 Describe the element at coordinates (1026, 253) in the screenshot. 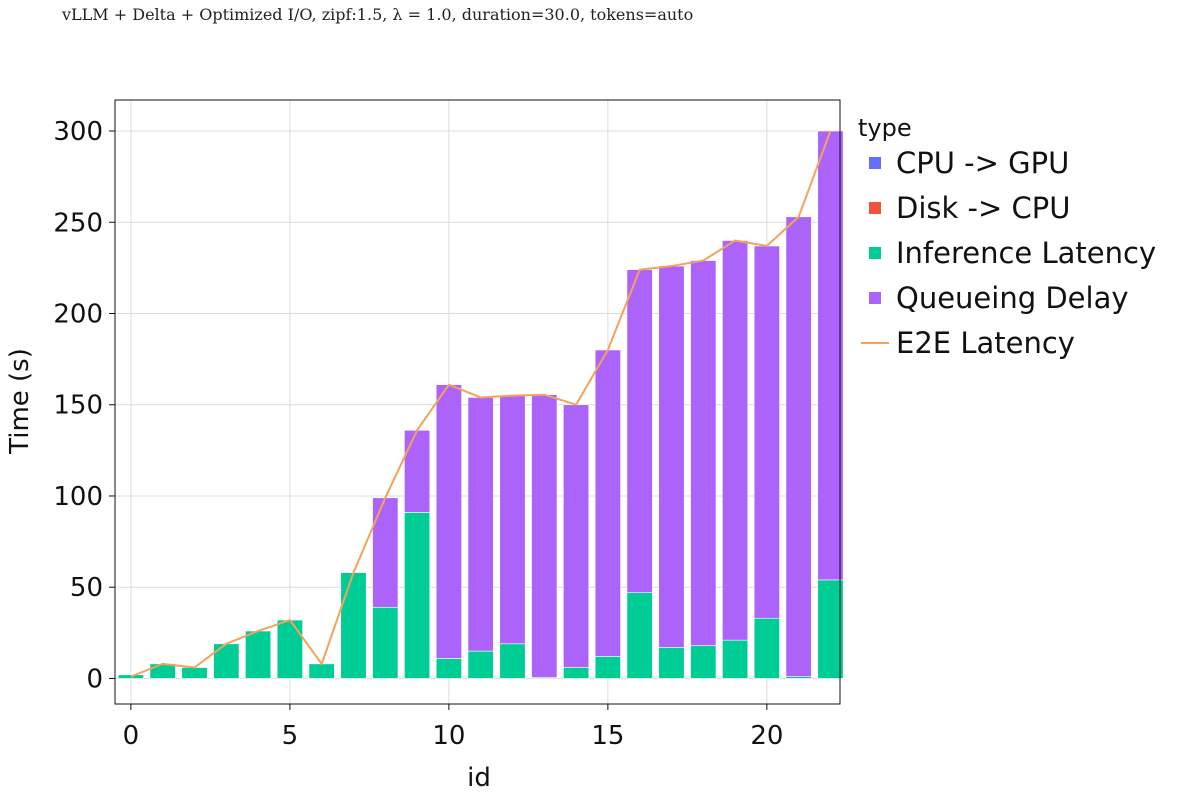

I see `legend-label: Inference Latency` at that location.